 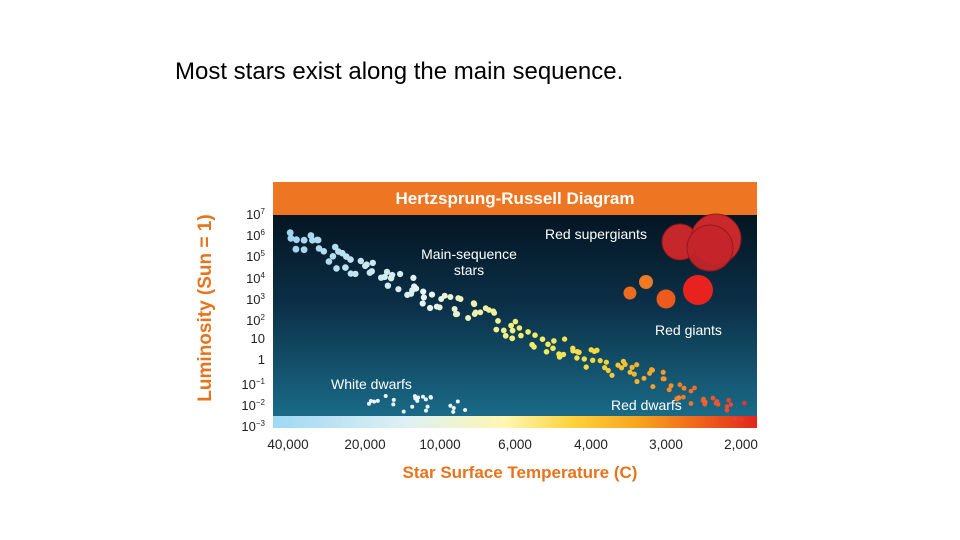 What do you see at coordinates (469, 254) in the screenshot?
I see `annotation-main-sequence-line1: Main-sequence` at bounding box center [469, 254].